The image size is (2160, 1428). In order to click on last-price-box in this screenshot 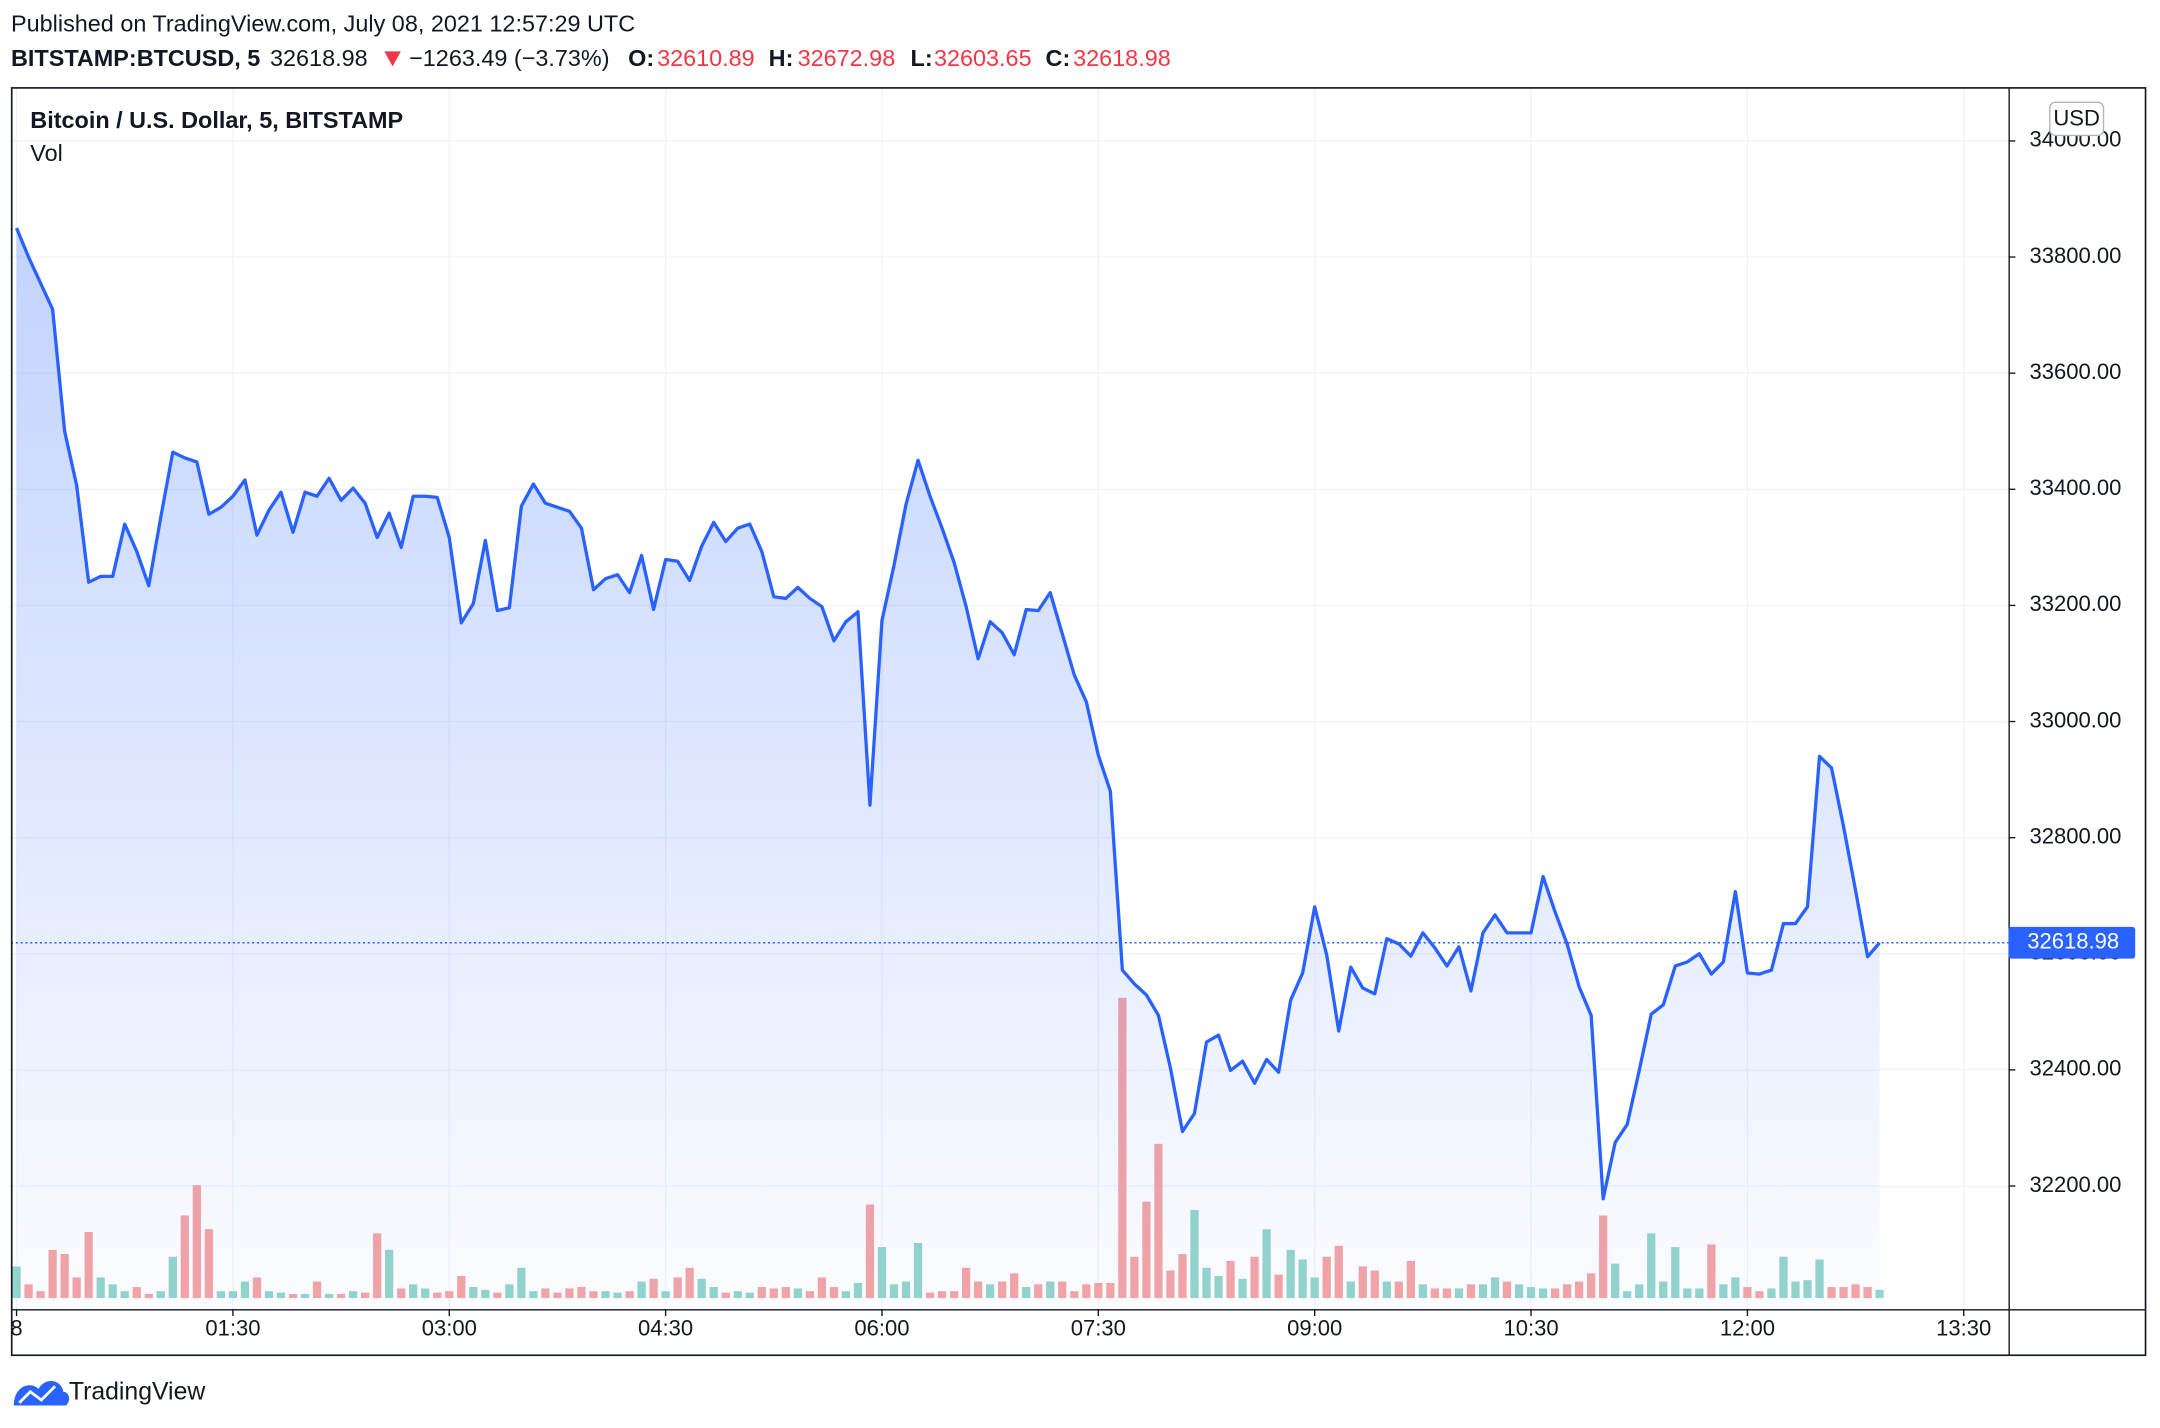, I will do `click(2072, 942)`.